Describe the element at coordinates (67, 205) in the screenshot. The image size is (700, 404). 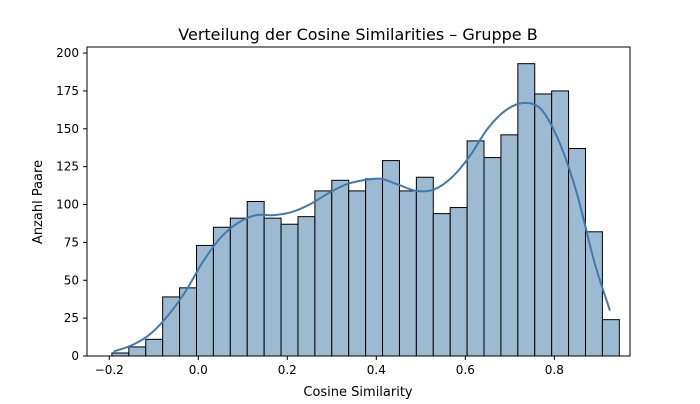
I see `y-tick-label: 100` at that location.